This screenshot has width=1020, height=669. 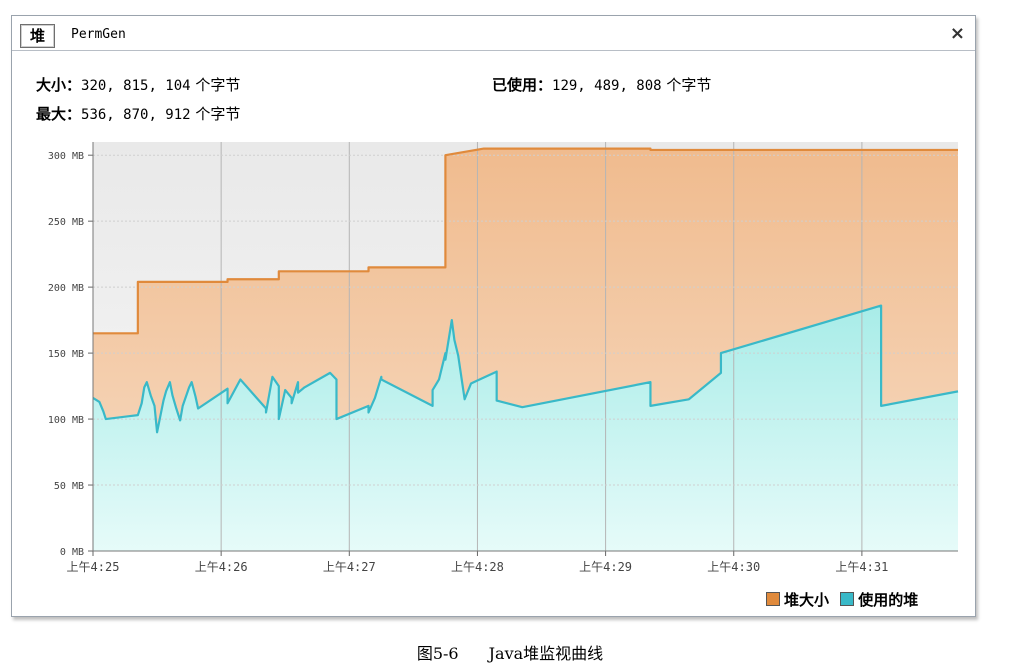 I want to click on legend-heap-size: 堆大小, so click(x=797, y=600).